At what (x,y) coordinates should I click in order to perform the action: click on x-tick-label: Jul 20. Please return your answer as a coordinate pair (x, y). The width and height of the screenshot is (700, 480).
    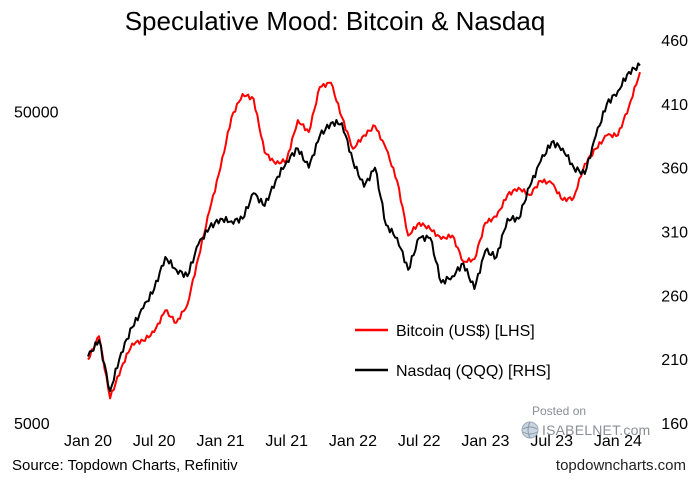
    Looking at the image, I should click on (154, 441).